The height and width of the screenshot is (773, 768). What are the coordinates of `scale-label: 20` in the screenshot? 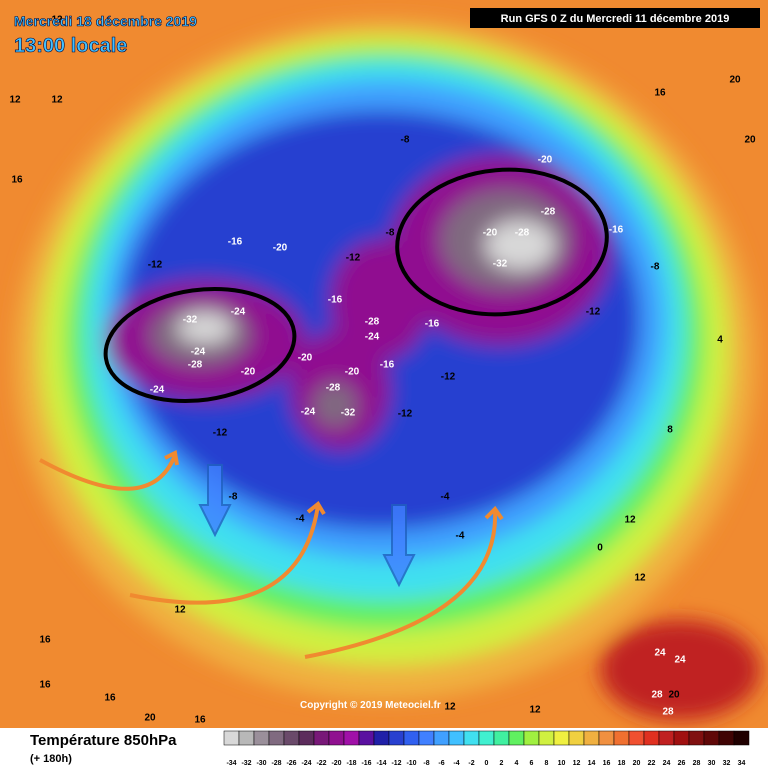 It's located at (637, 763).